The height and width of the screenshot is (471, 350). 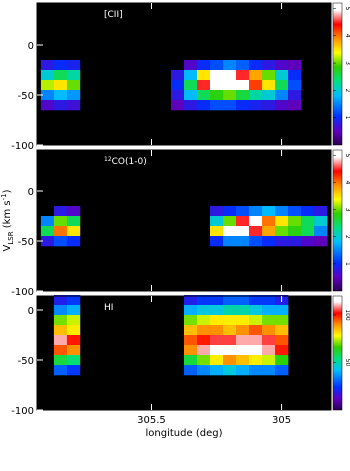 I want to click on colorbar-tick-label: 3, so click(x=347, y=63).